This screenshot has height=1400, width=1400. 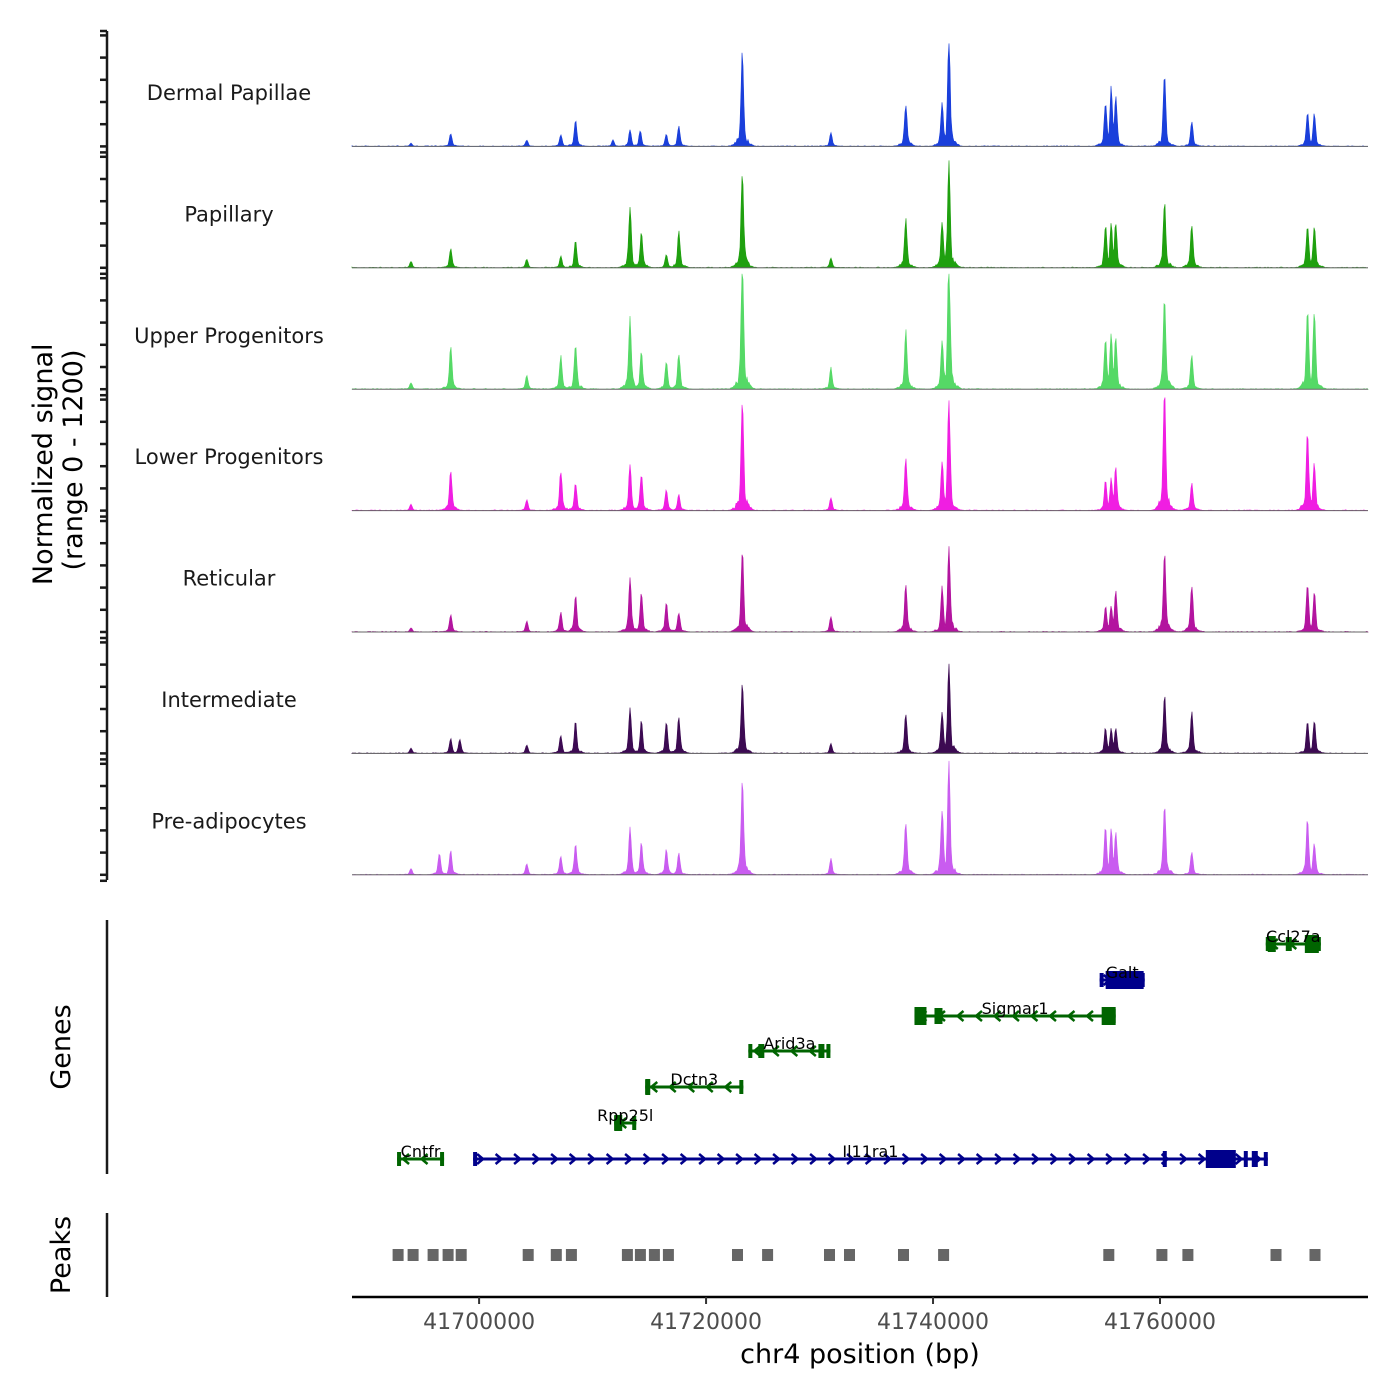 What do you see at coordinates (856, 1255) in the screenshot?
I see `peaks-track` at bounding box center [856, 1255].